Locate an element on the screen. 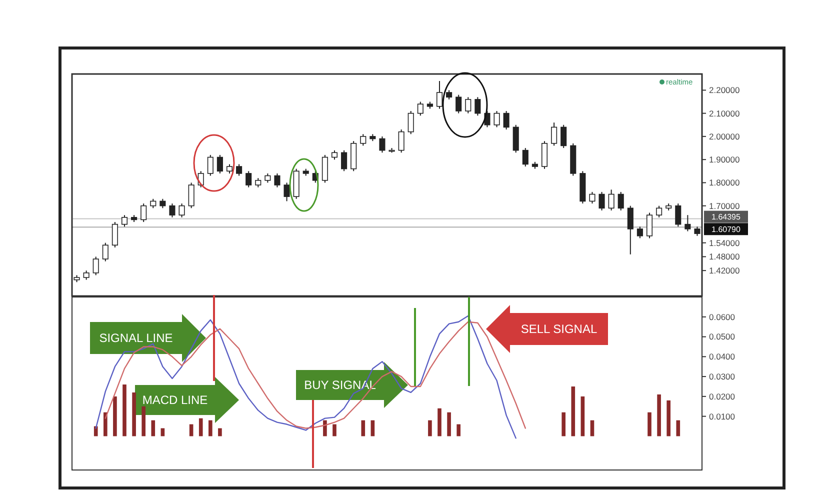 Image resolution: width=815 pixels, height=504 pixels. y-tick-label: 0.0400 is located at coordinates (722, 357).